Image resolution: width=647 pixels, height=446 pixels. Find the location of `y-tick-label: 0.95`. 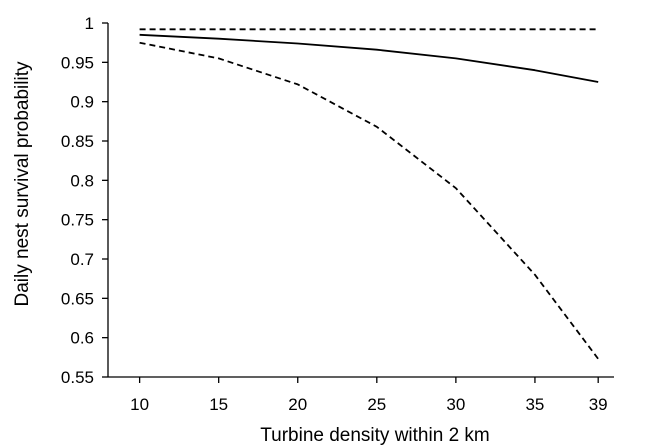

y-tick-label: 0.95 is located at coordinates (77, 62).